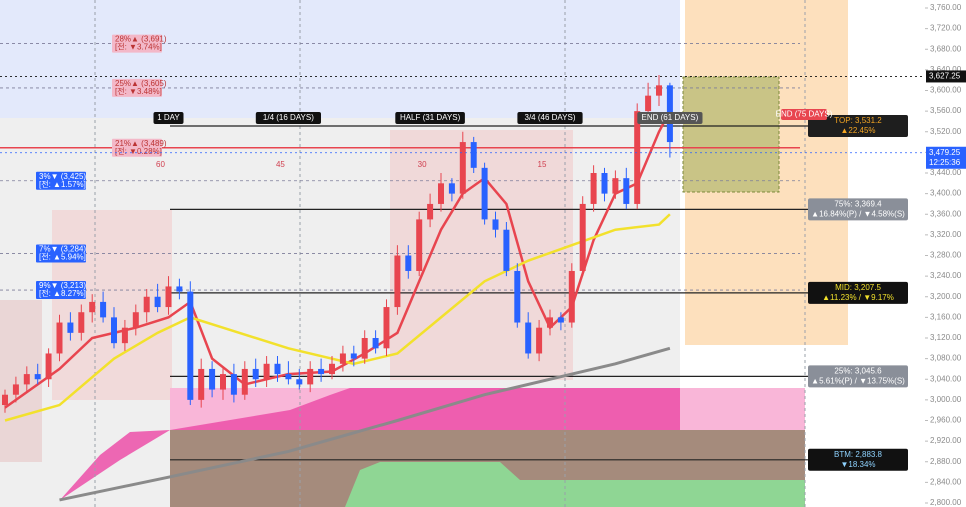  I want to click on y-tick-label: 3,720.00, so click(946, 28).